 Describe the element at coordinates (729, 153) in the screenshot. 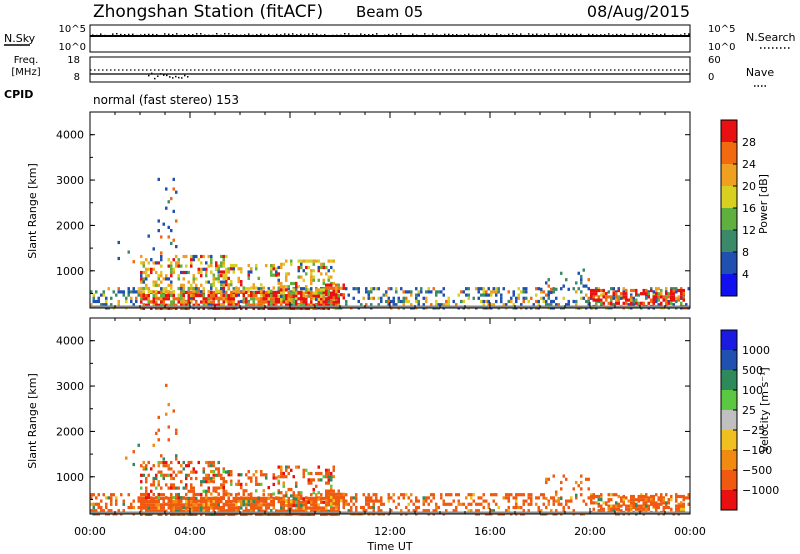

I see `colorbar-segment` at that location.